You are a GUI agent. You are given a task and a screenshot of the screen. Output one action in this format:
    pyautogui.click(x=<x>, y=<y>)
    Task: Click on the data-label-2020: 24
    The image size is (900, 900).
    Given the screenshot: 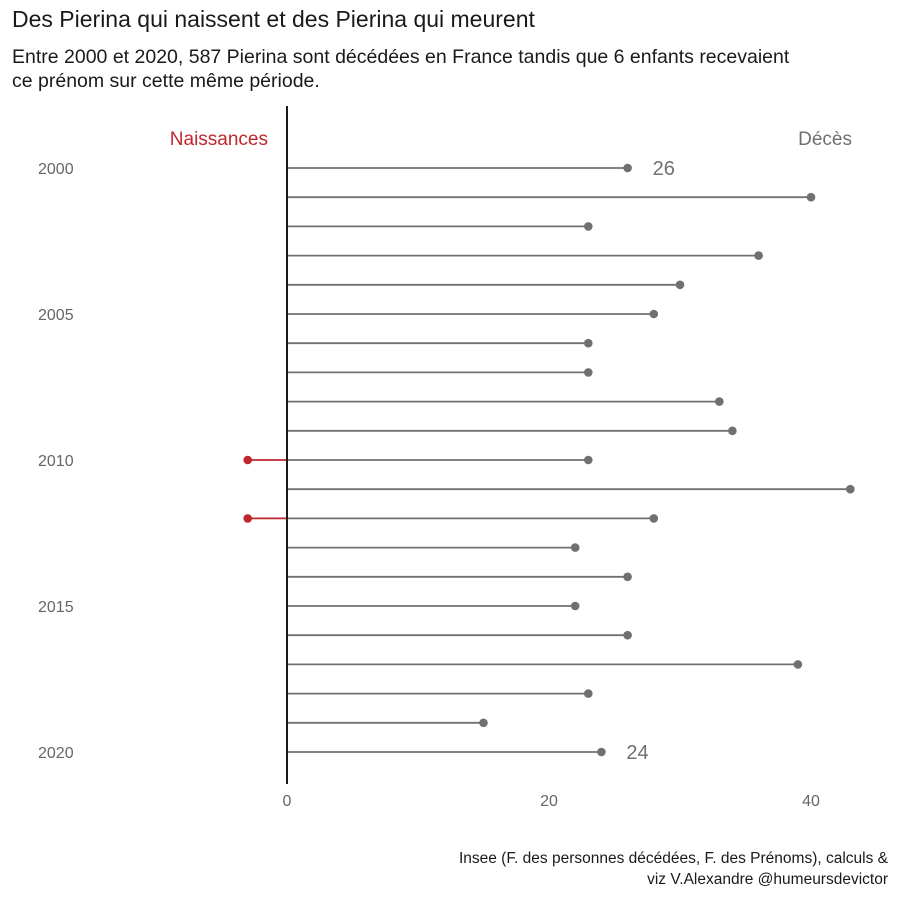 What is the action you would take?
    pyautogui.click(x=637, y=753)
    